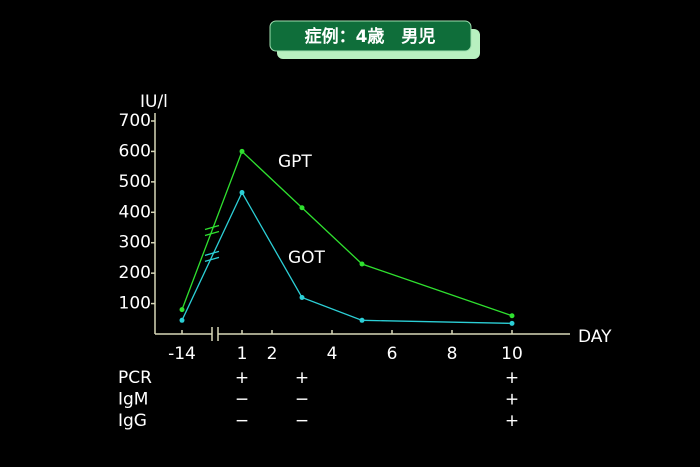  Describe the element at coordinates (154, 102) in the screenshot. I see `y-axis-label: IU/l` at that location.